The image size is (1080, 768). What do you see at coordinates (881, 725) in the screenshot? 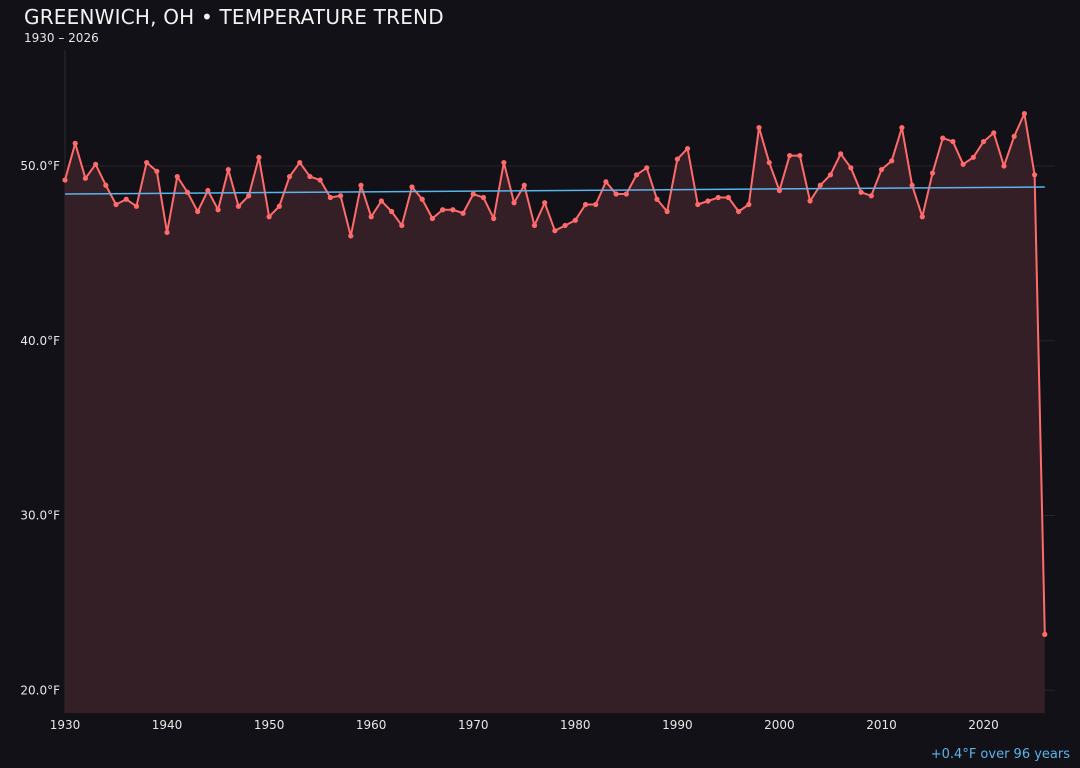
I see `x-tick-label: 2010` at bounding box center [881, 725].